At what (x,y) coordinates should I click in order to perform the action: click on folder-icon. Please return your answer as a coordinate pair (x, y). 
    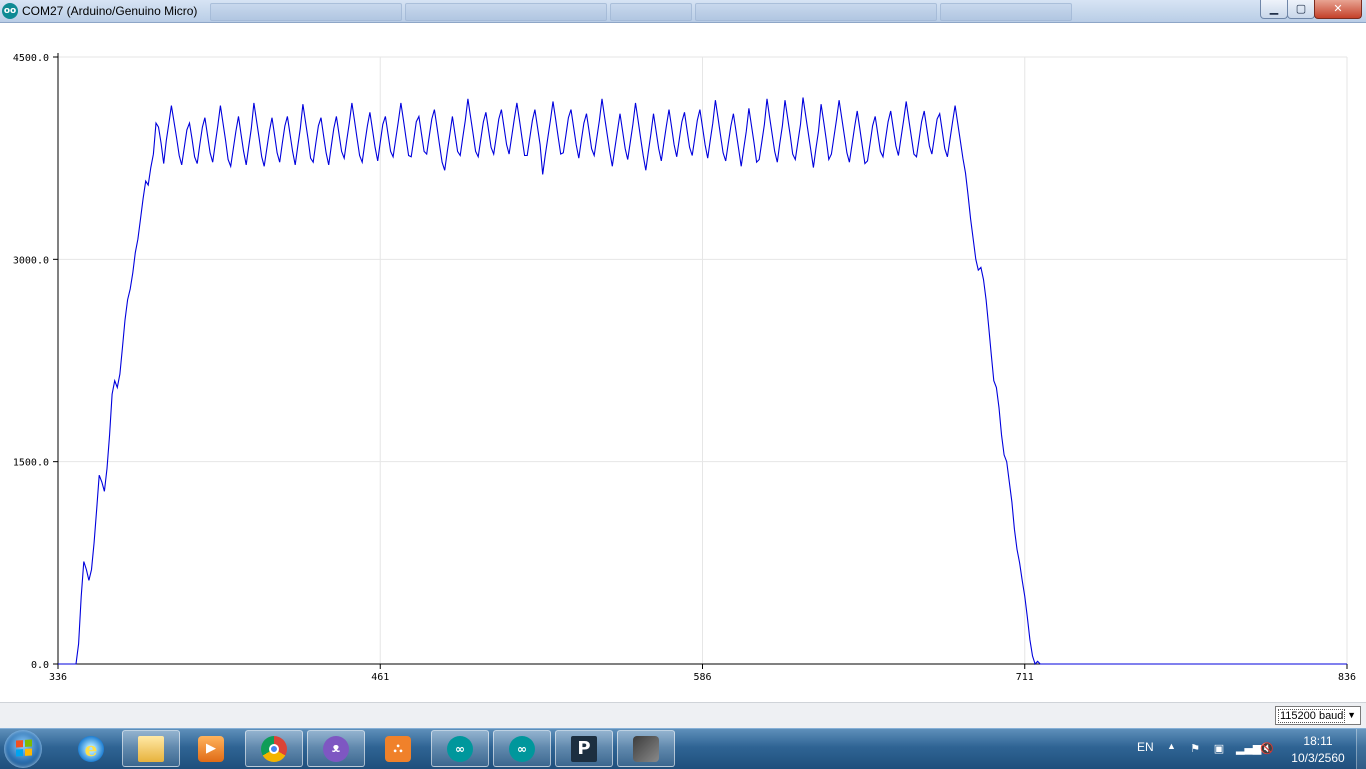
    Looking at the image, I should click on (151, 748).